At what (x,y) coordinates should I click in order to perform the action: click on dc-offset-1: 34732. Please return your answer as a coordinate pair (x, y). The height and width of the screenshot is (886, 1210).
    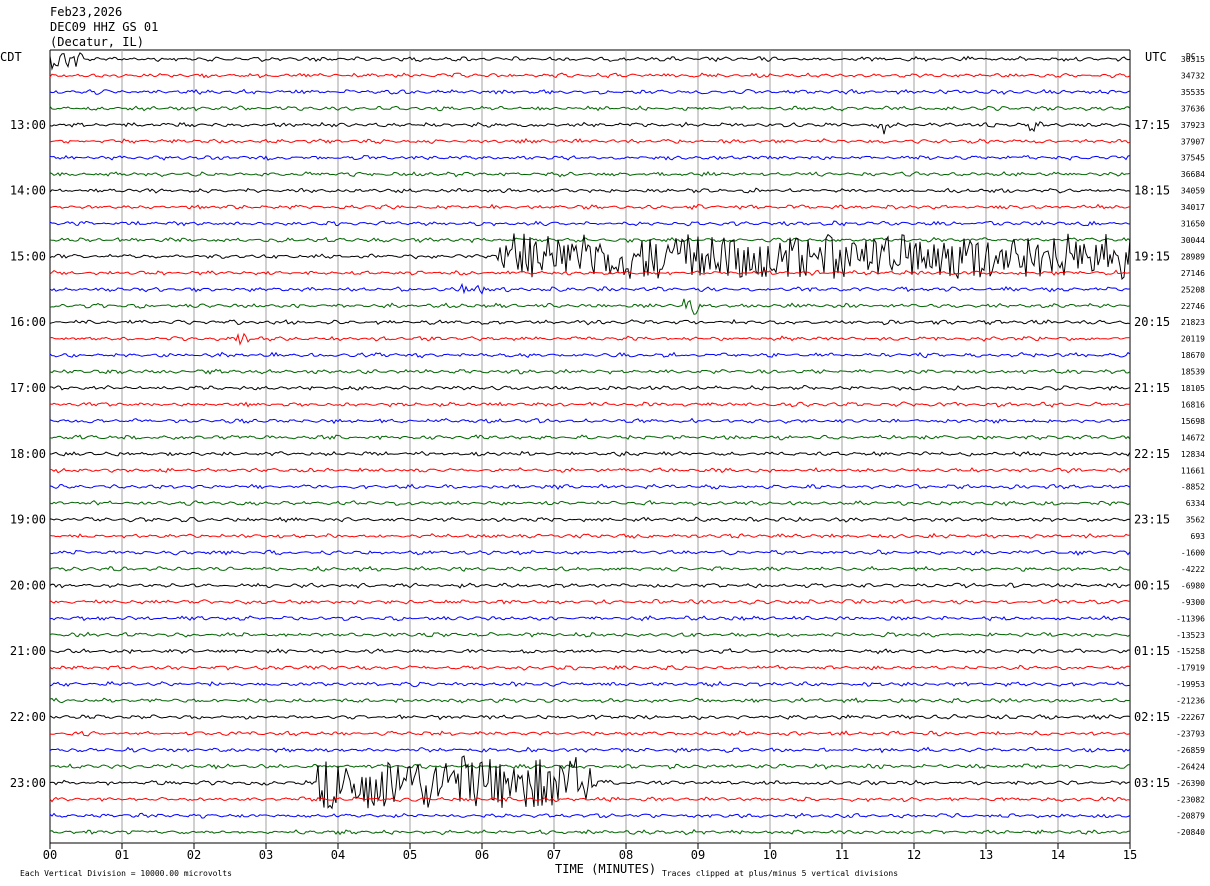
    Looking at the image, I should click on (1193, 75).